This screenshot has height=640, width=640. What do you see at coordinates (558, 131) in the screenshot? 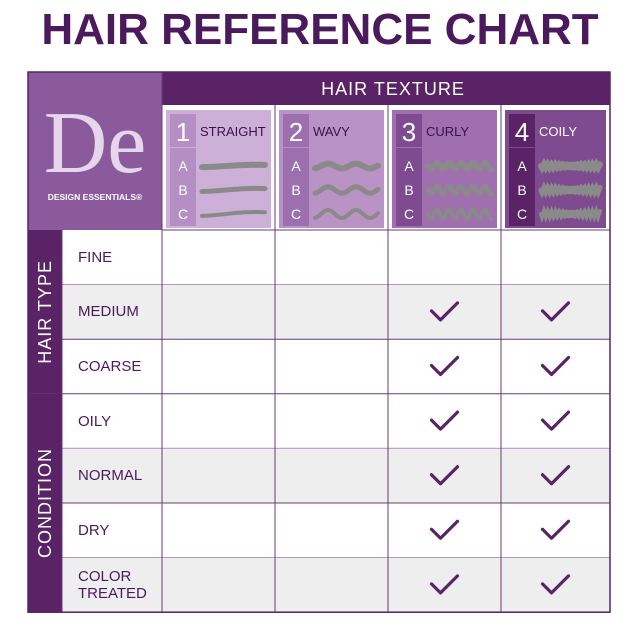
I see `texture-name: COILY` at bounding box center [558, 131].